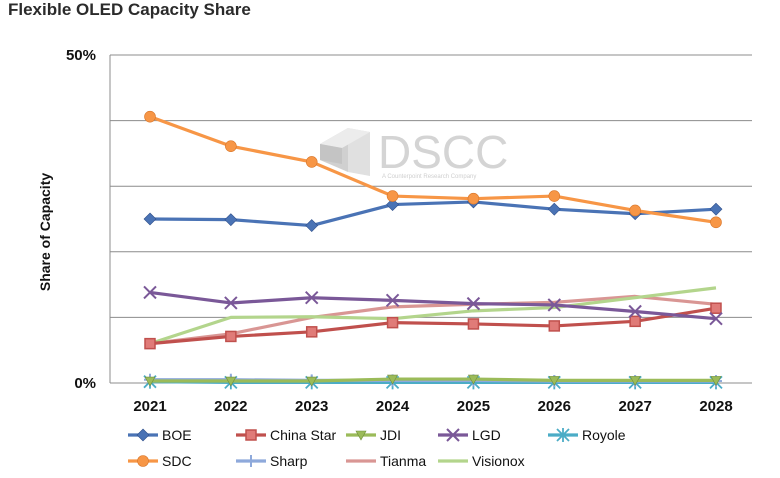 This screenshot has height=478, width=780. What do you see at coordinates (443, 152) in the screenshot?
I see `watermark-logo-text: DSCC` at bounding box center [443, 152].